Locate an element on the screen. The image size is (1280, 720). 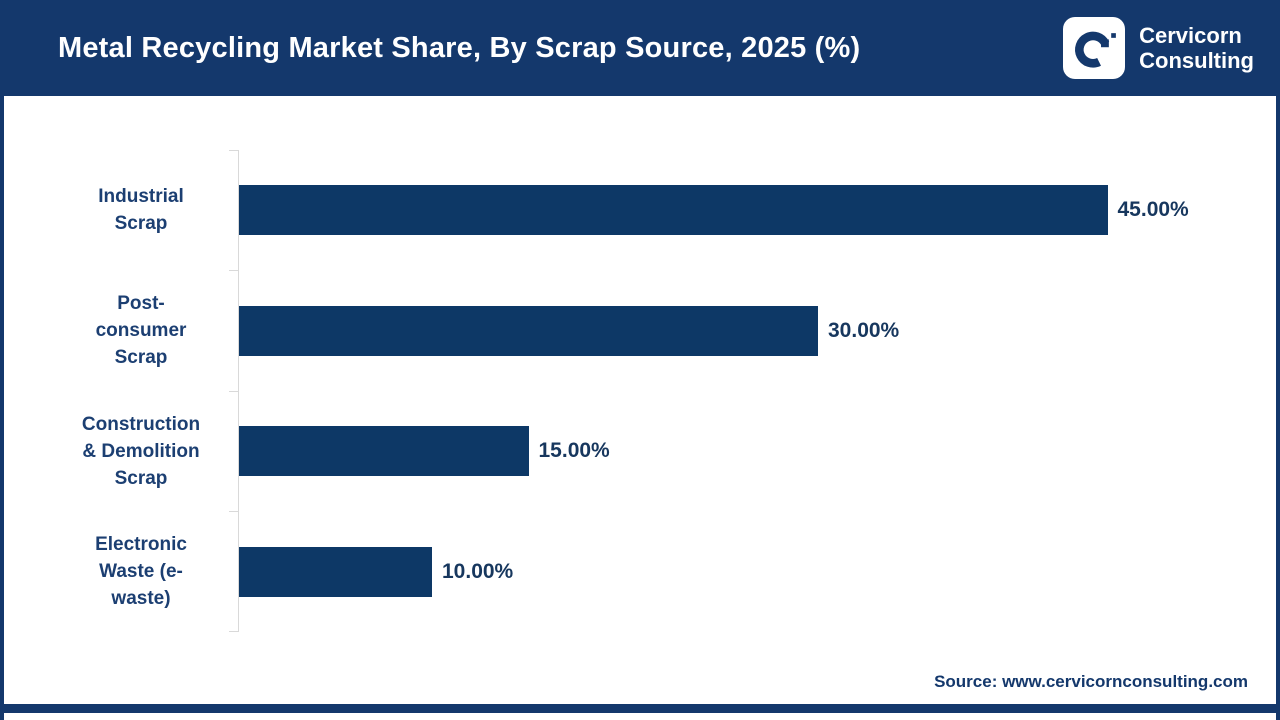
bar-track: 15.00% is located at coordinates (721, 451).